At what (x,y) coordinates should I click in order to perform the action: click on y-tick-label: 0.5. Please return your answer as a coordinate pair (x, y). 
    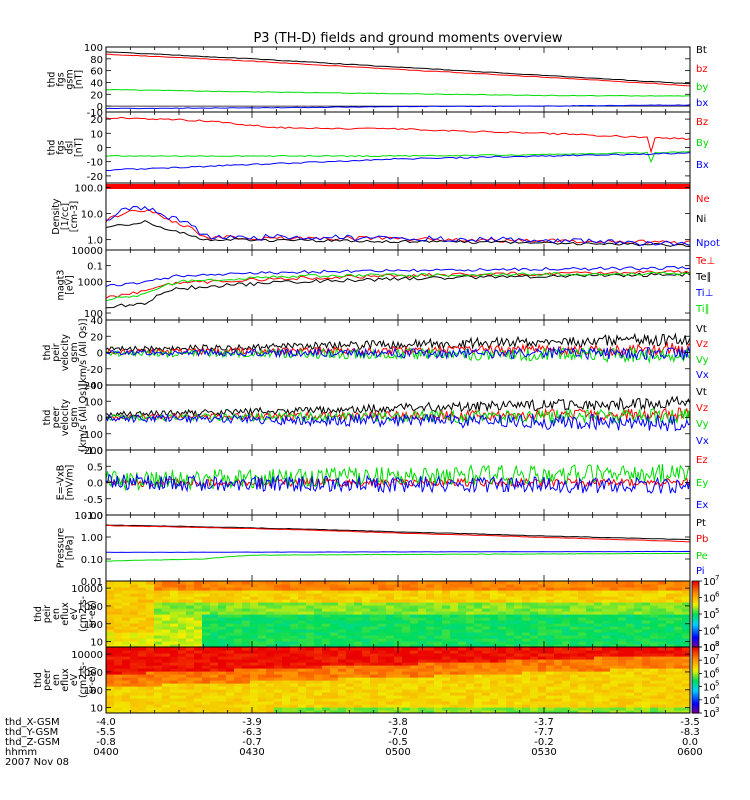
    Looking at the image, I should click on (95, 467).